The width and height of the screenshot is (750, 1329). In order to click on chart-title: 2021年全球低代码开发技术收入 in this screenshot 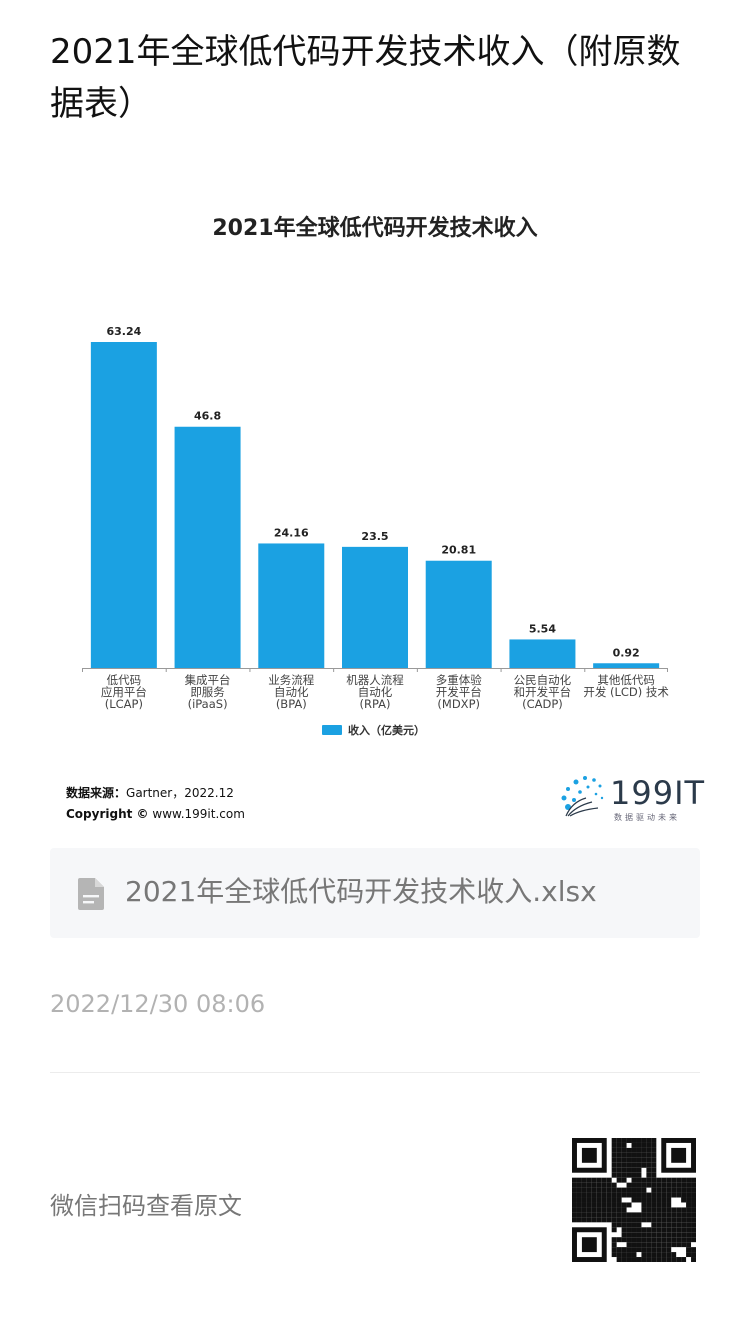, I will do `click(375, 228)`.